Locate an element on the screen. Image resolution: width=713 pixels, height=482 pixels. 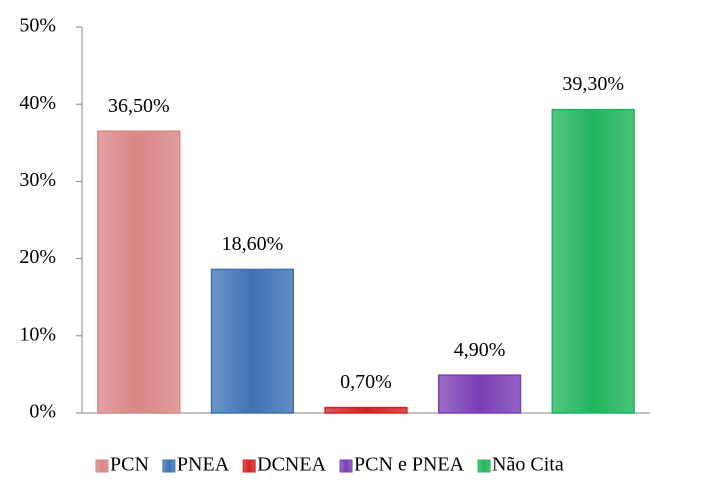
data-label: 18,60% is located at coordinates (253, 244).